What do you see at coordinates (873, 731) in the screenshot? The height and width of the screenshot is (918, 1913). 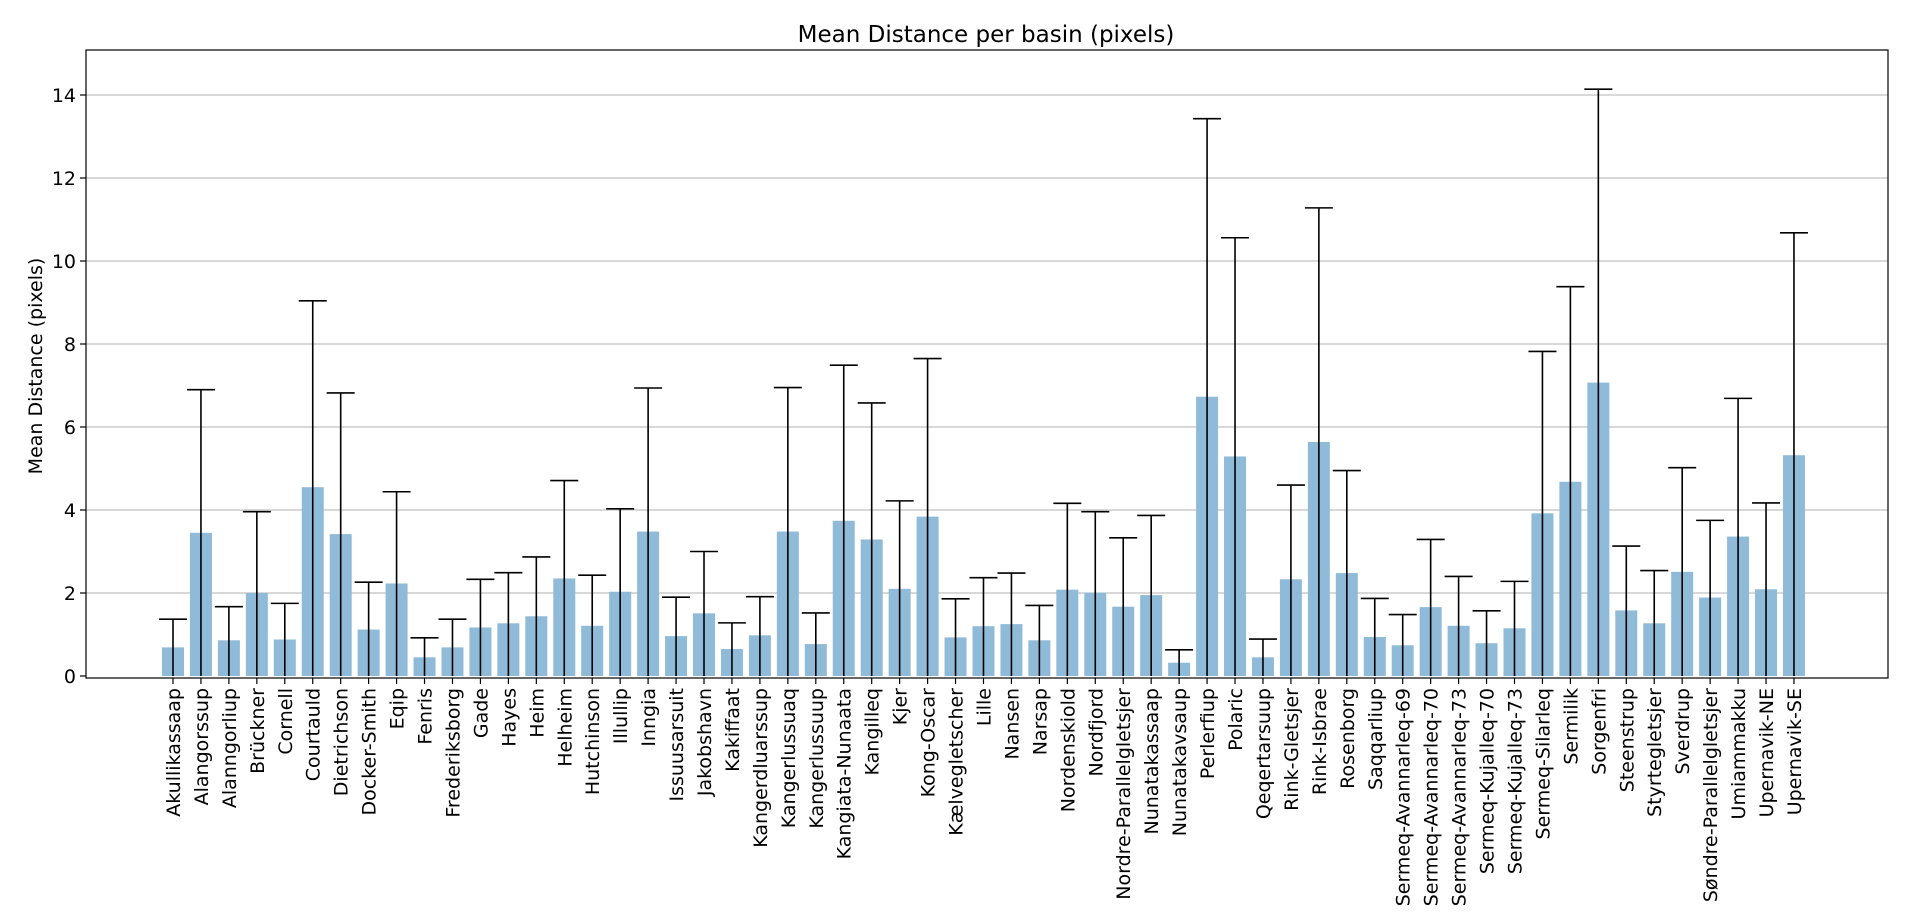 I see `x-tick-label: Kangilleq` at bounding box center [873, 731].